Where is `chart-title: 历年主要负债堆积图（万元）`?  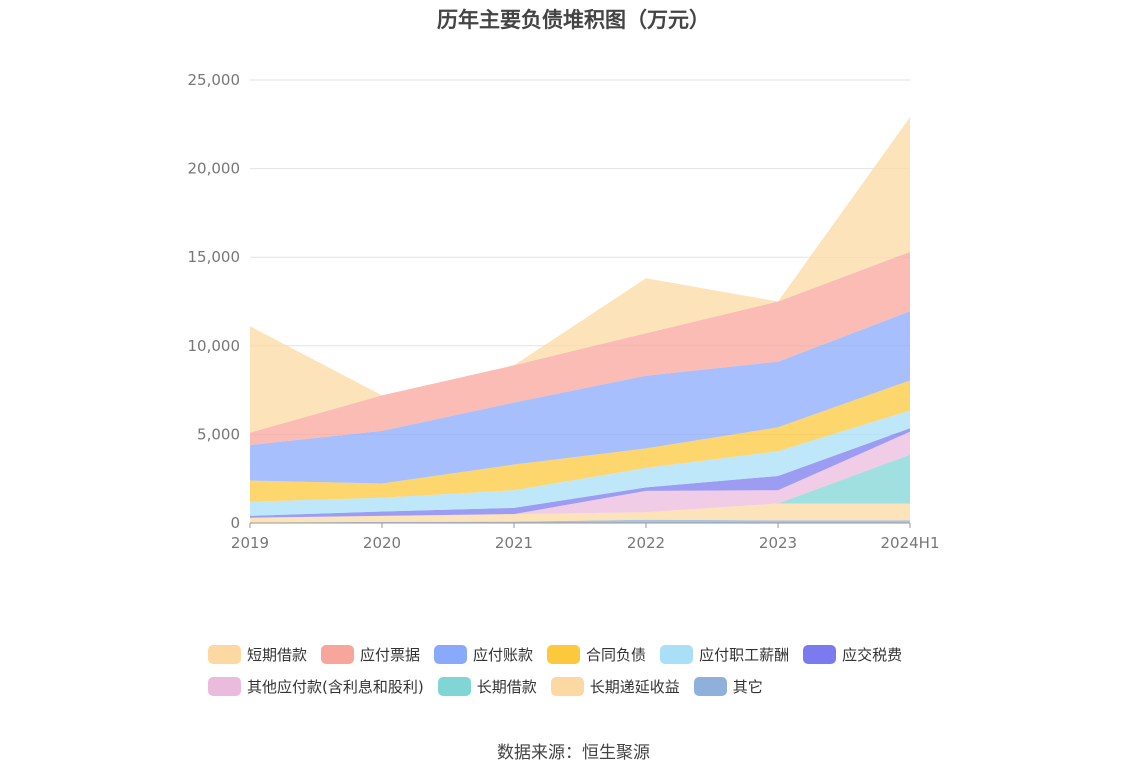 chart-title: 历年主要负债堆积图（万元） is located at coordinates (573, 20).